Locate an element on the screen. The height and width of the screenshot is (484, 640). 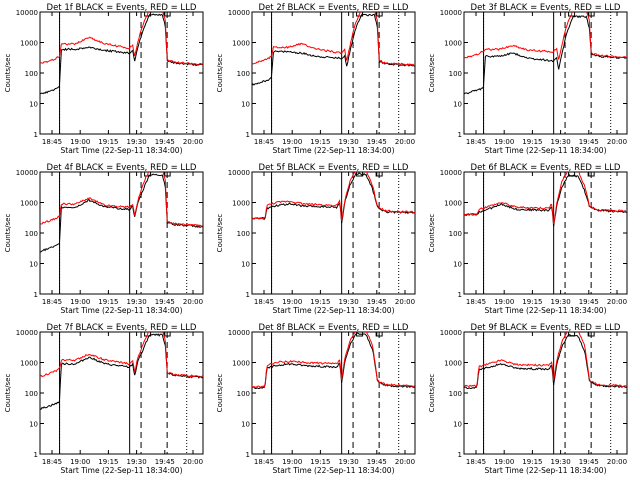
panel-title: Det 1f BLACK = Events, RED = LLD is located at coordinates (122, 8).